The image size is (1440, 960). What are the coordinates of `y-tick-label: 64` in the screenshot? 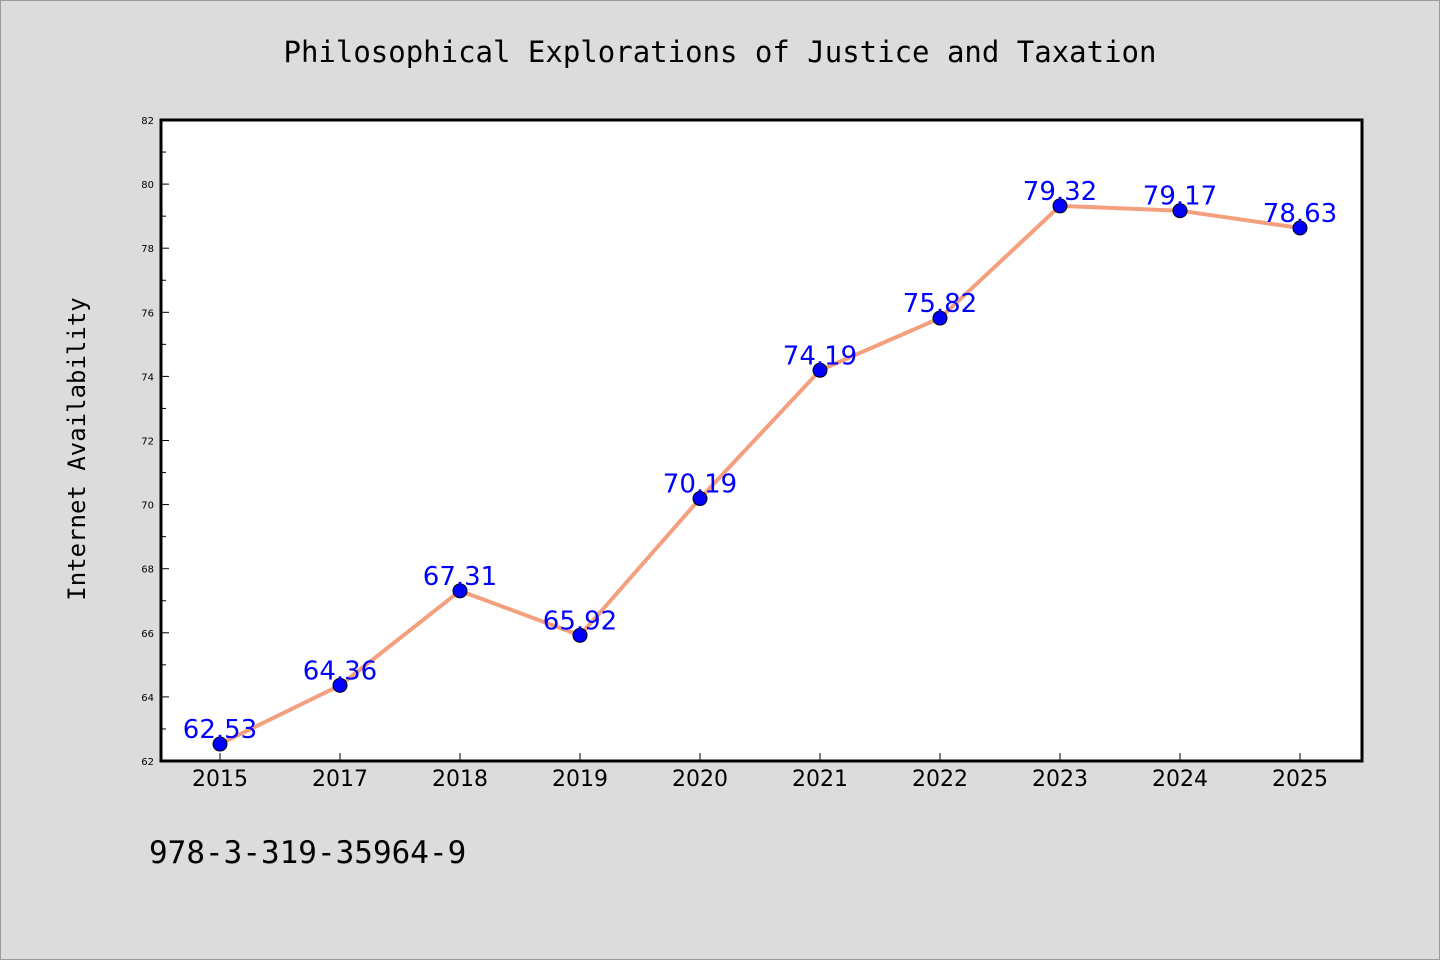 It's located at (147, 698).